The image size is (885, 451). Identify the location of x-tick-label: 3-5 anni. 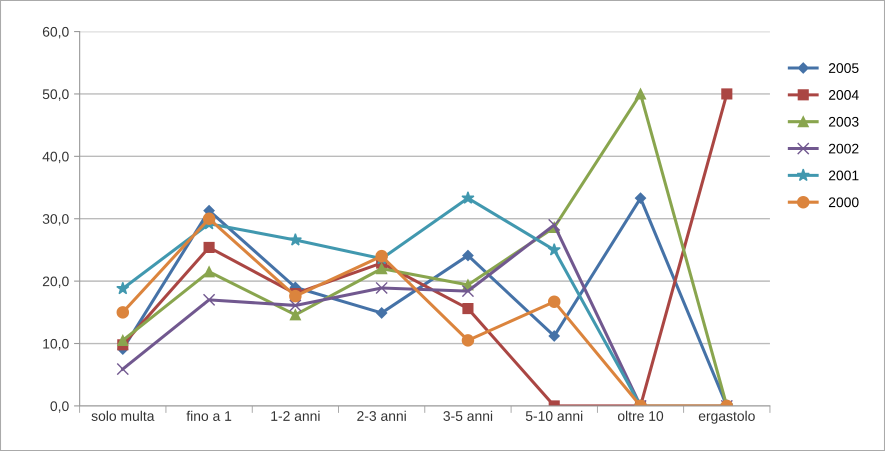
(467, 415).